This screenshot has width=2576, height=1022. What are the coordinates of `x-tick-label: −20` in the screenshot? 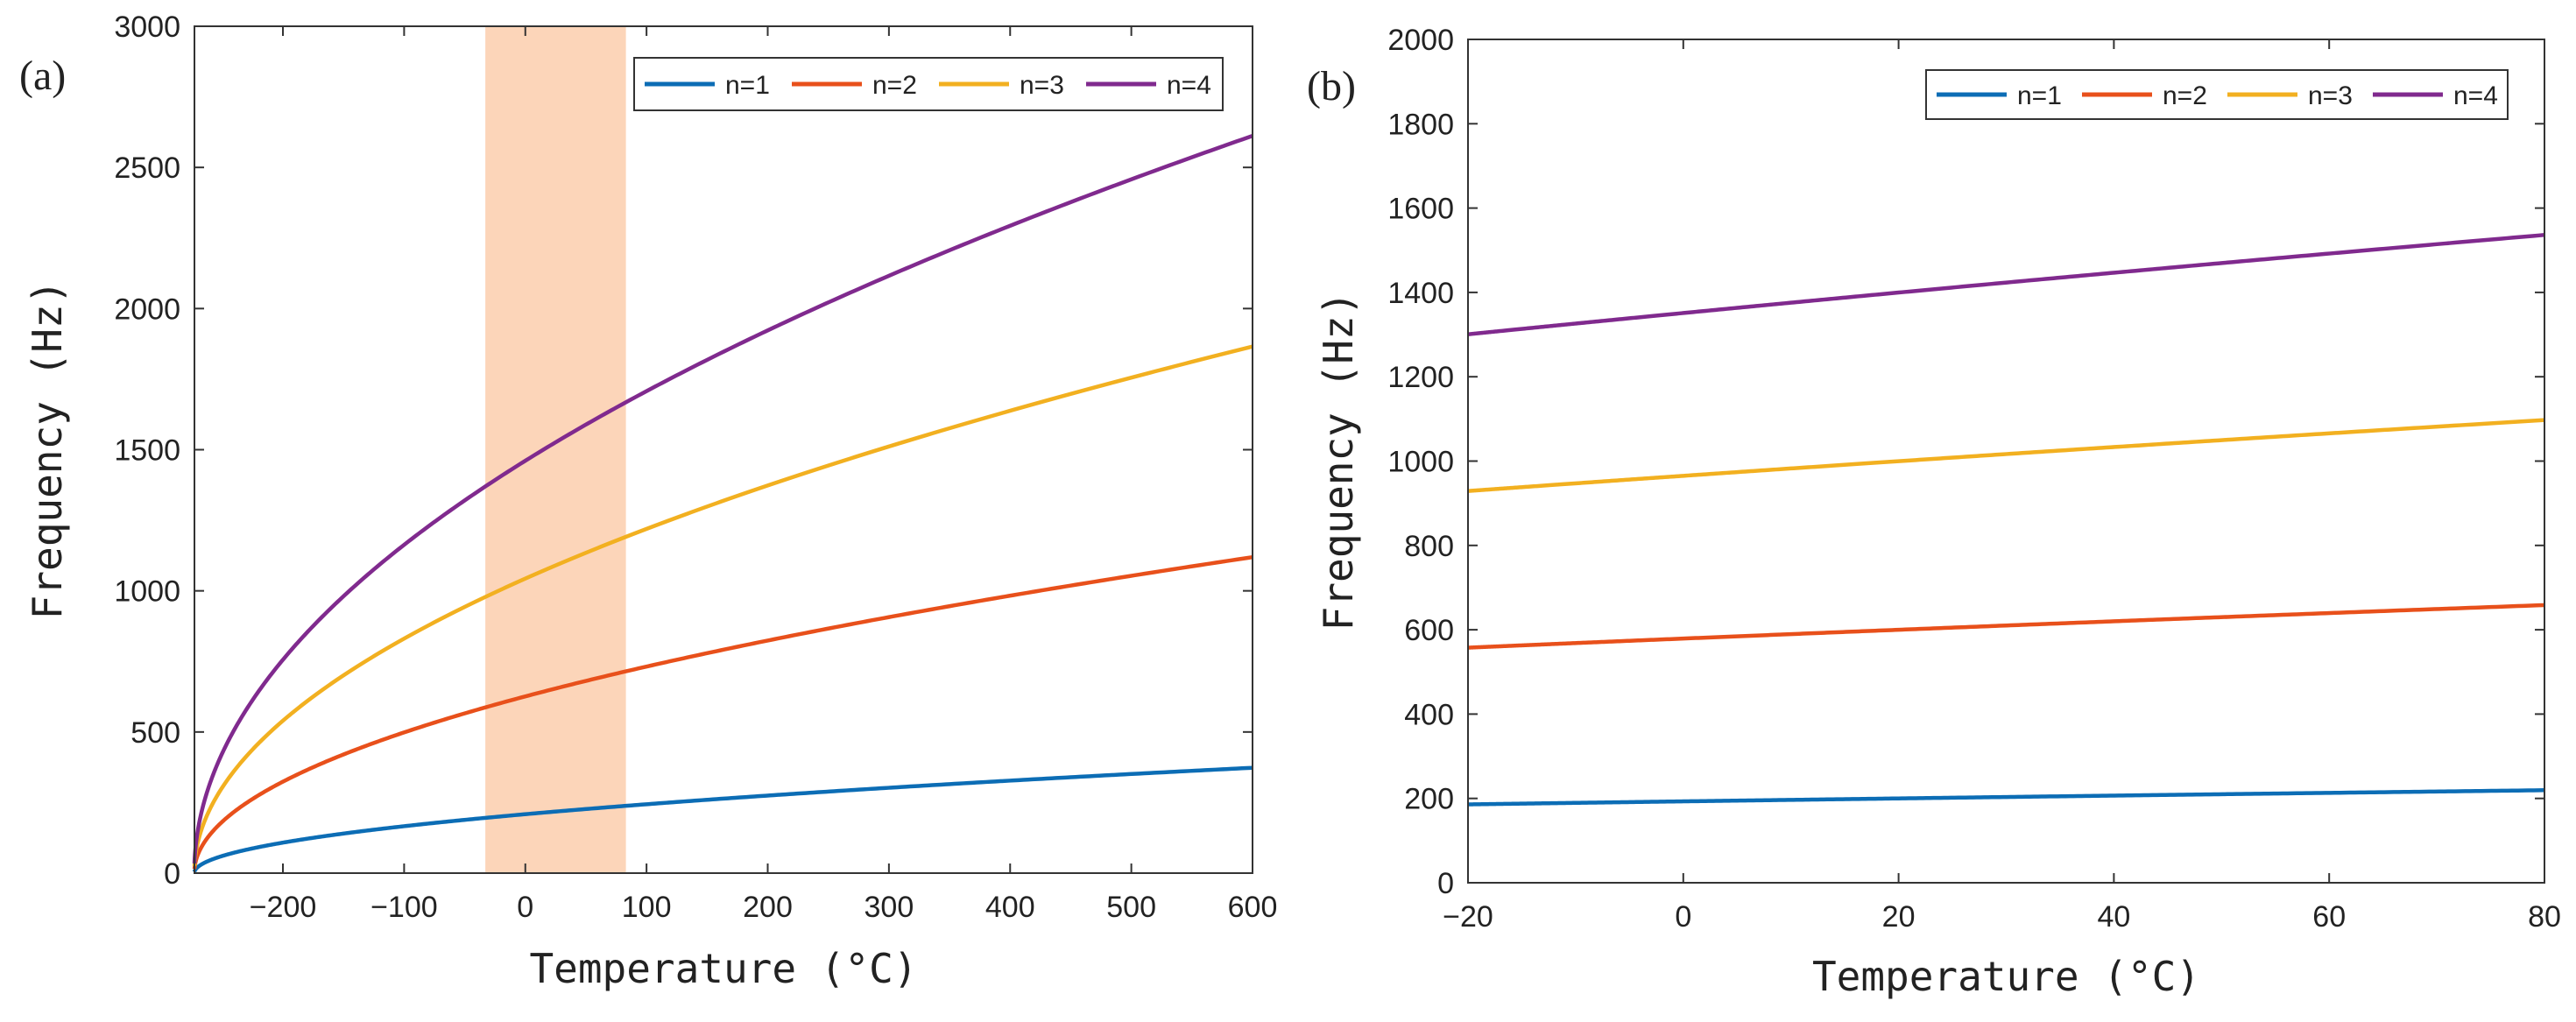 It's located at (1468, 917).